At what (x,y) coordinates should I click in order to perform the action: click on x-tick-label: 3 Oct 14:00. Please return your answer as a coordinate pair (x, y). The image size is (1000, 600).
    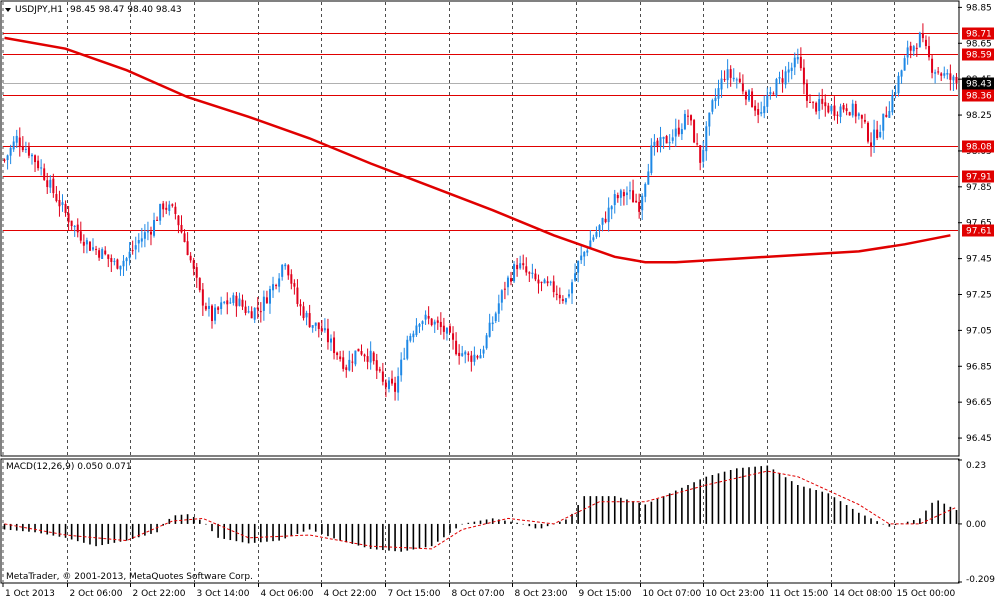
    Looking at the image, I should click on (223, 594).